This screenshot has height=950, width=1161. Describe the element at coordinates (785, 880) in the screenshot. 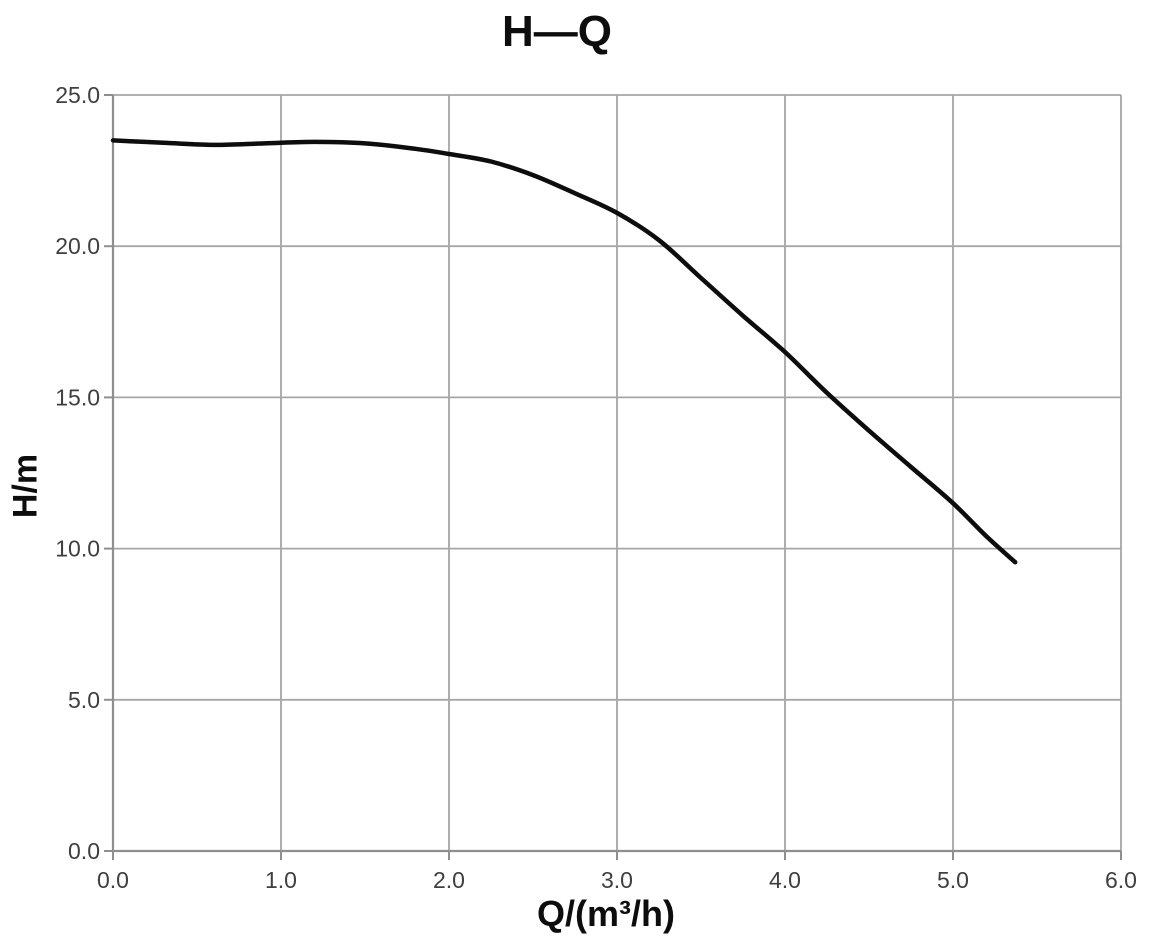

I see `x-tick-label-4.0: 4.0` at that location.